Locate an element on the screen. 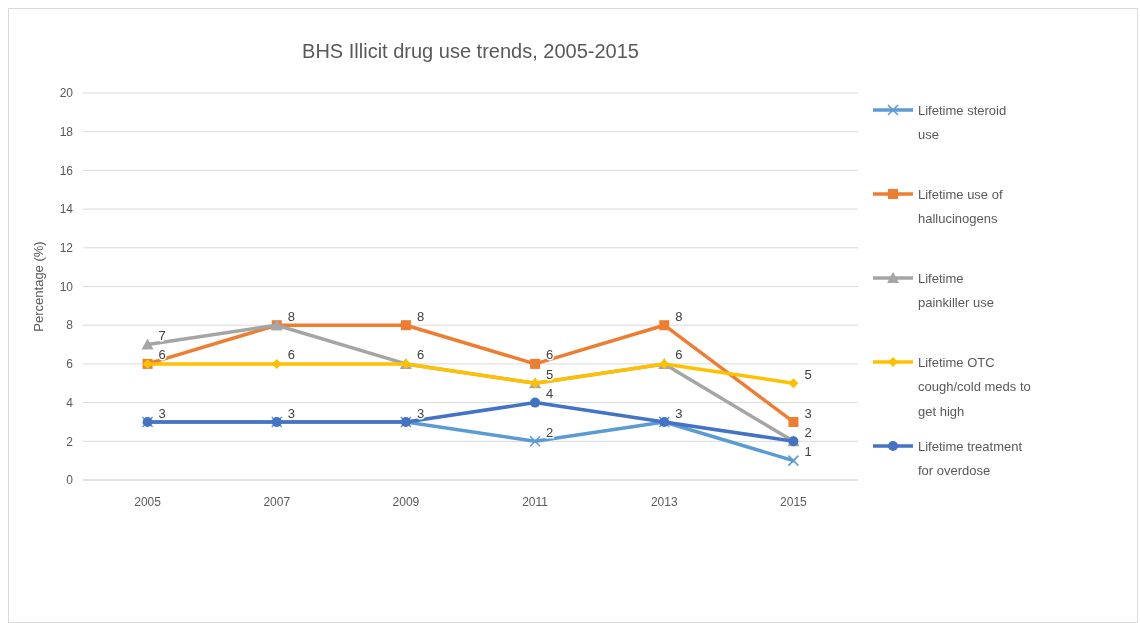  y-tick-label: 2 is located at coordinates (70, 441).